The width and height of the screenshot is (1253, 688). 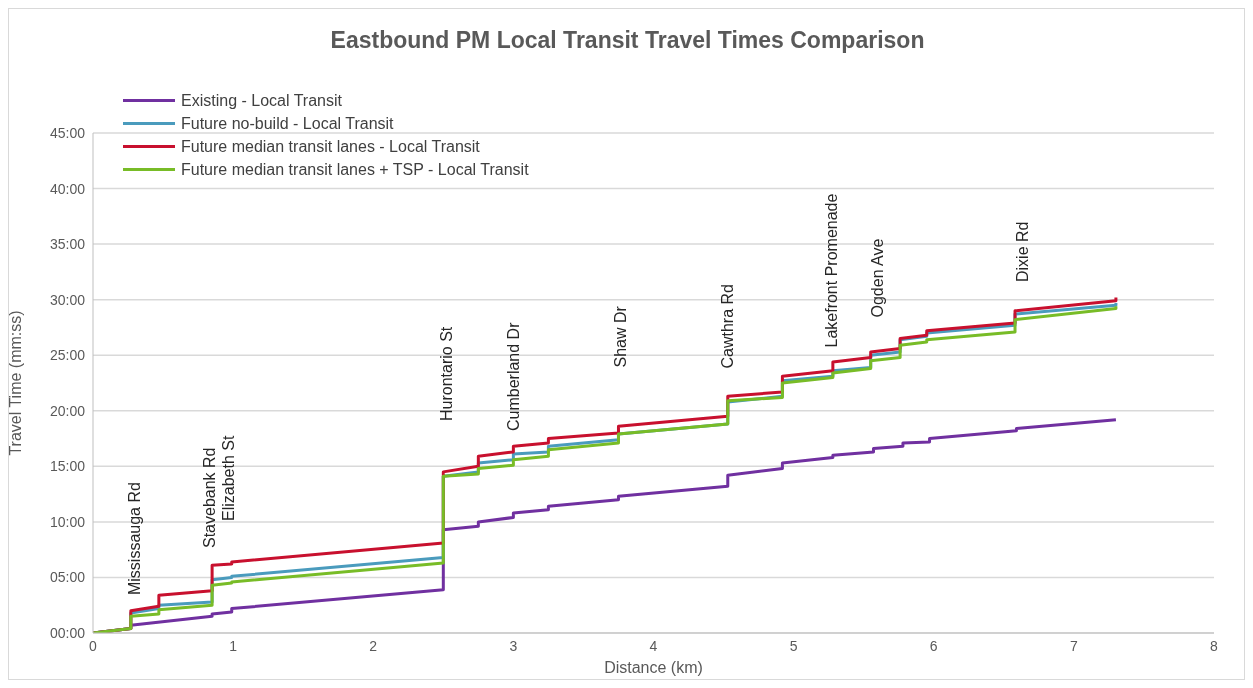 What do you see at coordinates (653, 645) in the screenshot?
I see `x-tick-label: 4` at bounding box center [653, 645].